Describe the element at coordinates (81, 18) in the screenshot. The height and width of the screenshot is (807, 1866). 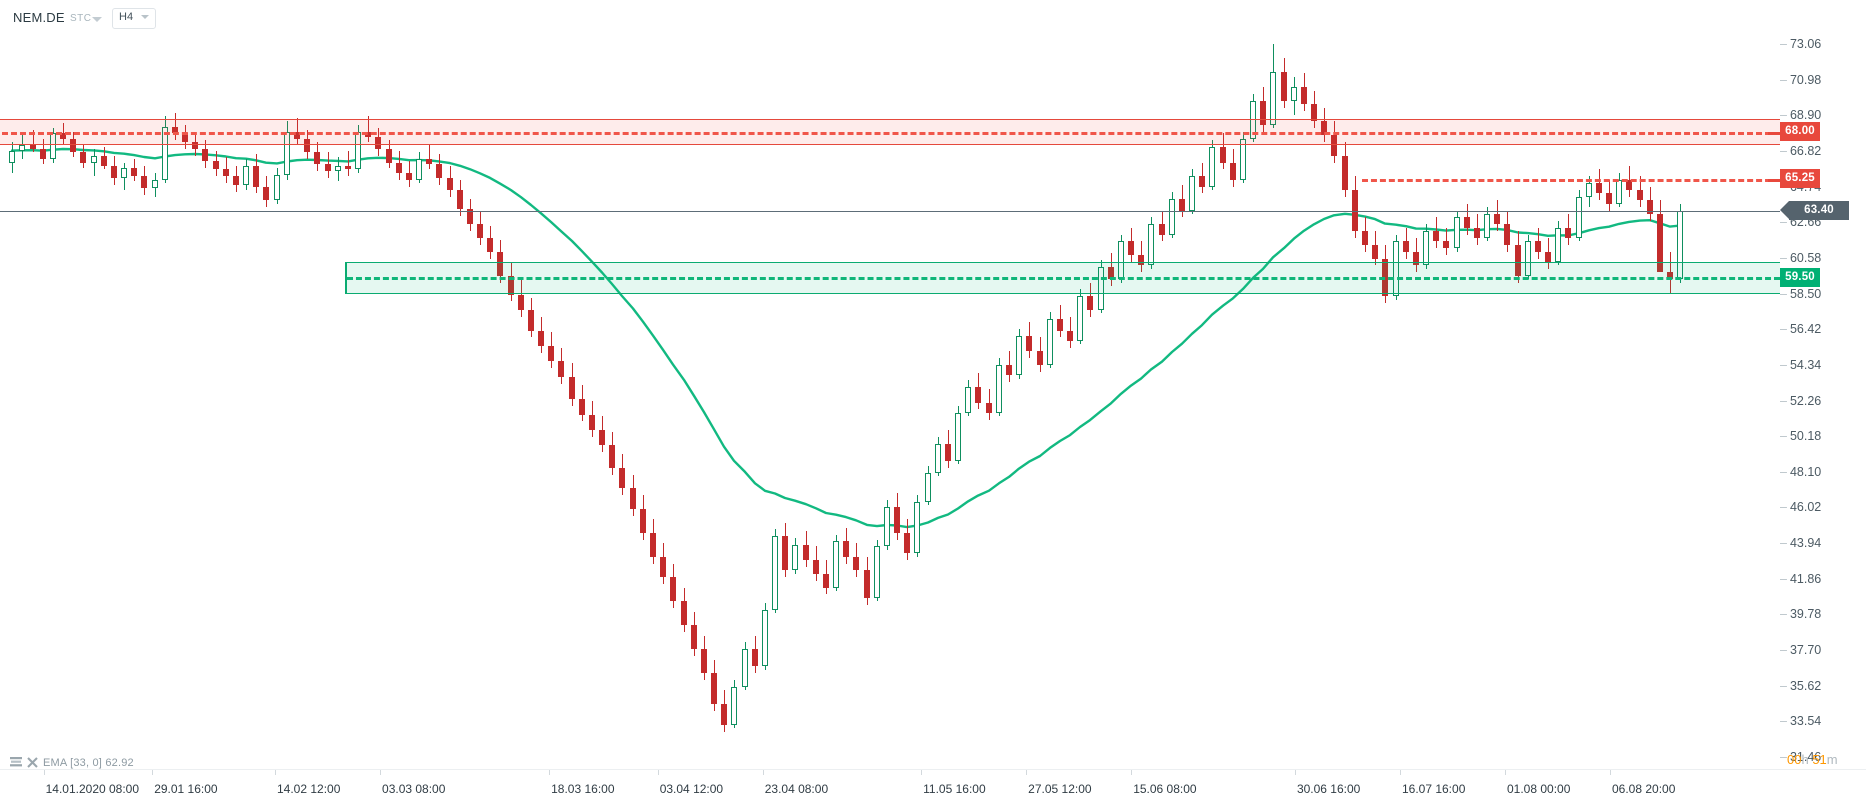
I see `symbol-source: STC` at that location.